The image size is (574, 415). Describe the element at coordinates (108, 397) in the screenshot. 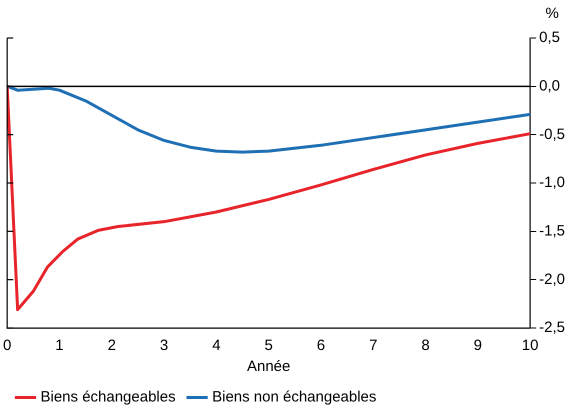

I see `legend-label: Biens échangeables` at that location.